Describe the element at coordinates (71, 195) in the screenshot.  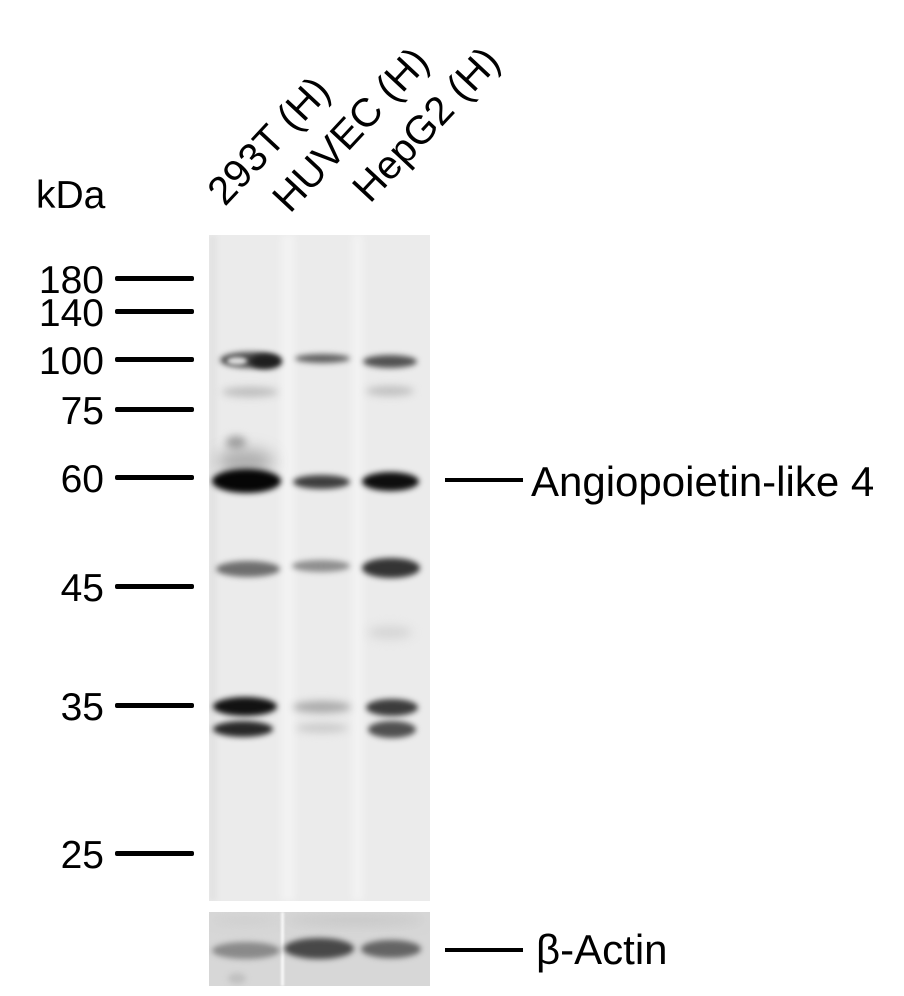
I see `kda-unit-label: kDa` at that location.